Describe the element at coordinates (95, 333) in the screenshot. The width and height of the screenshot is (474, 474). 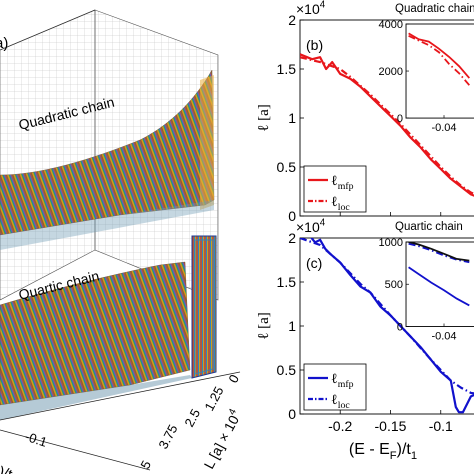
I see `surface-quartic` at that location.